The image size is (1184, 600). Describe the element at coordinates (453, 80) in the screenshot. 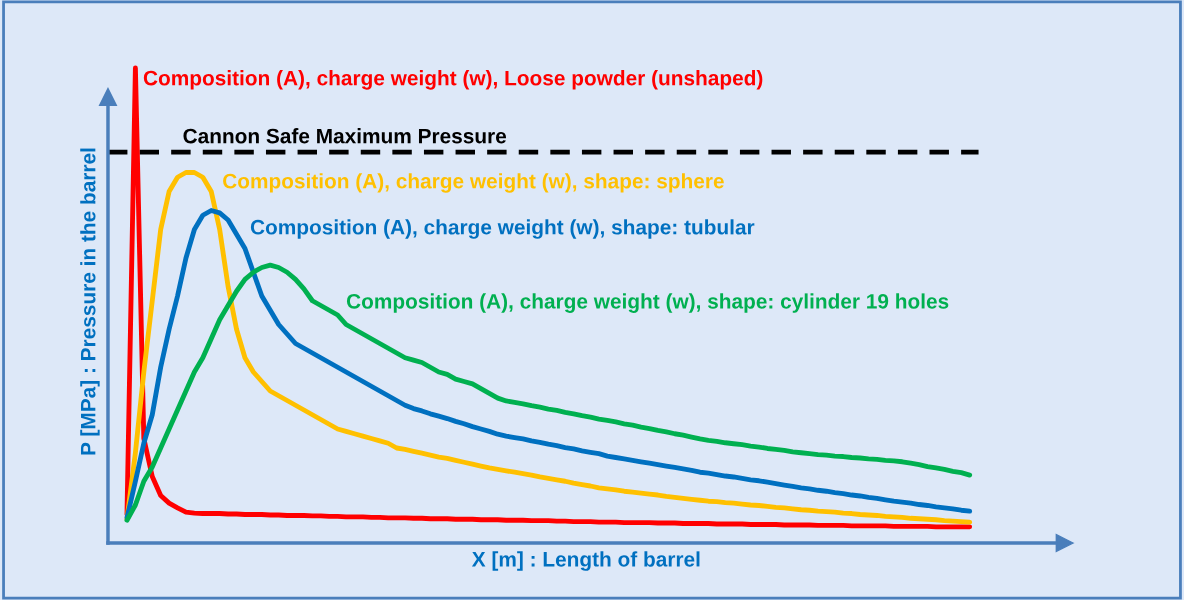

I see `series-label: Composition (A), charge weight (w), Loose powder (unshaped)` at that location.